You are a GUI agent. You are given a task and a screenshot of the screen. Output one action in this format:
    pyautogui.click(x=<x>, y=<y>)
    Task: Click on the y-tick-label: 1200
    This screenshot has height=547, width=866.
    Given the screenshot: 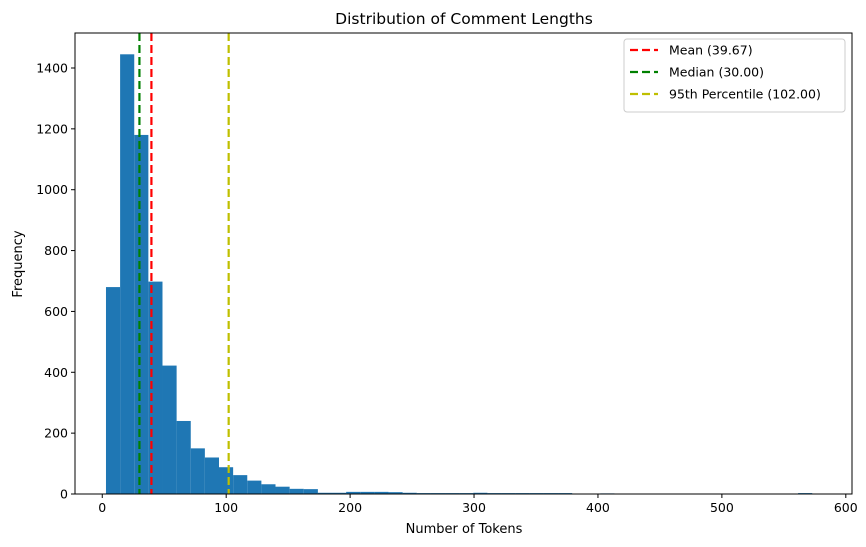 What is the action you would take?
    pyautogui.click(x=52, y=128)
    